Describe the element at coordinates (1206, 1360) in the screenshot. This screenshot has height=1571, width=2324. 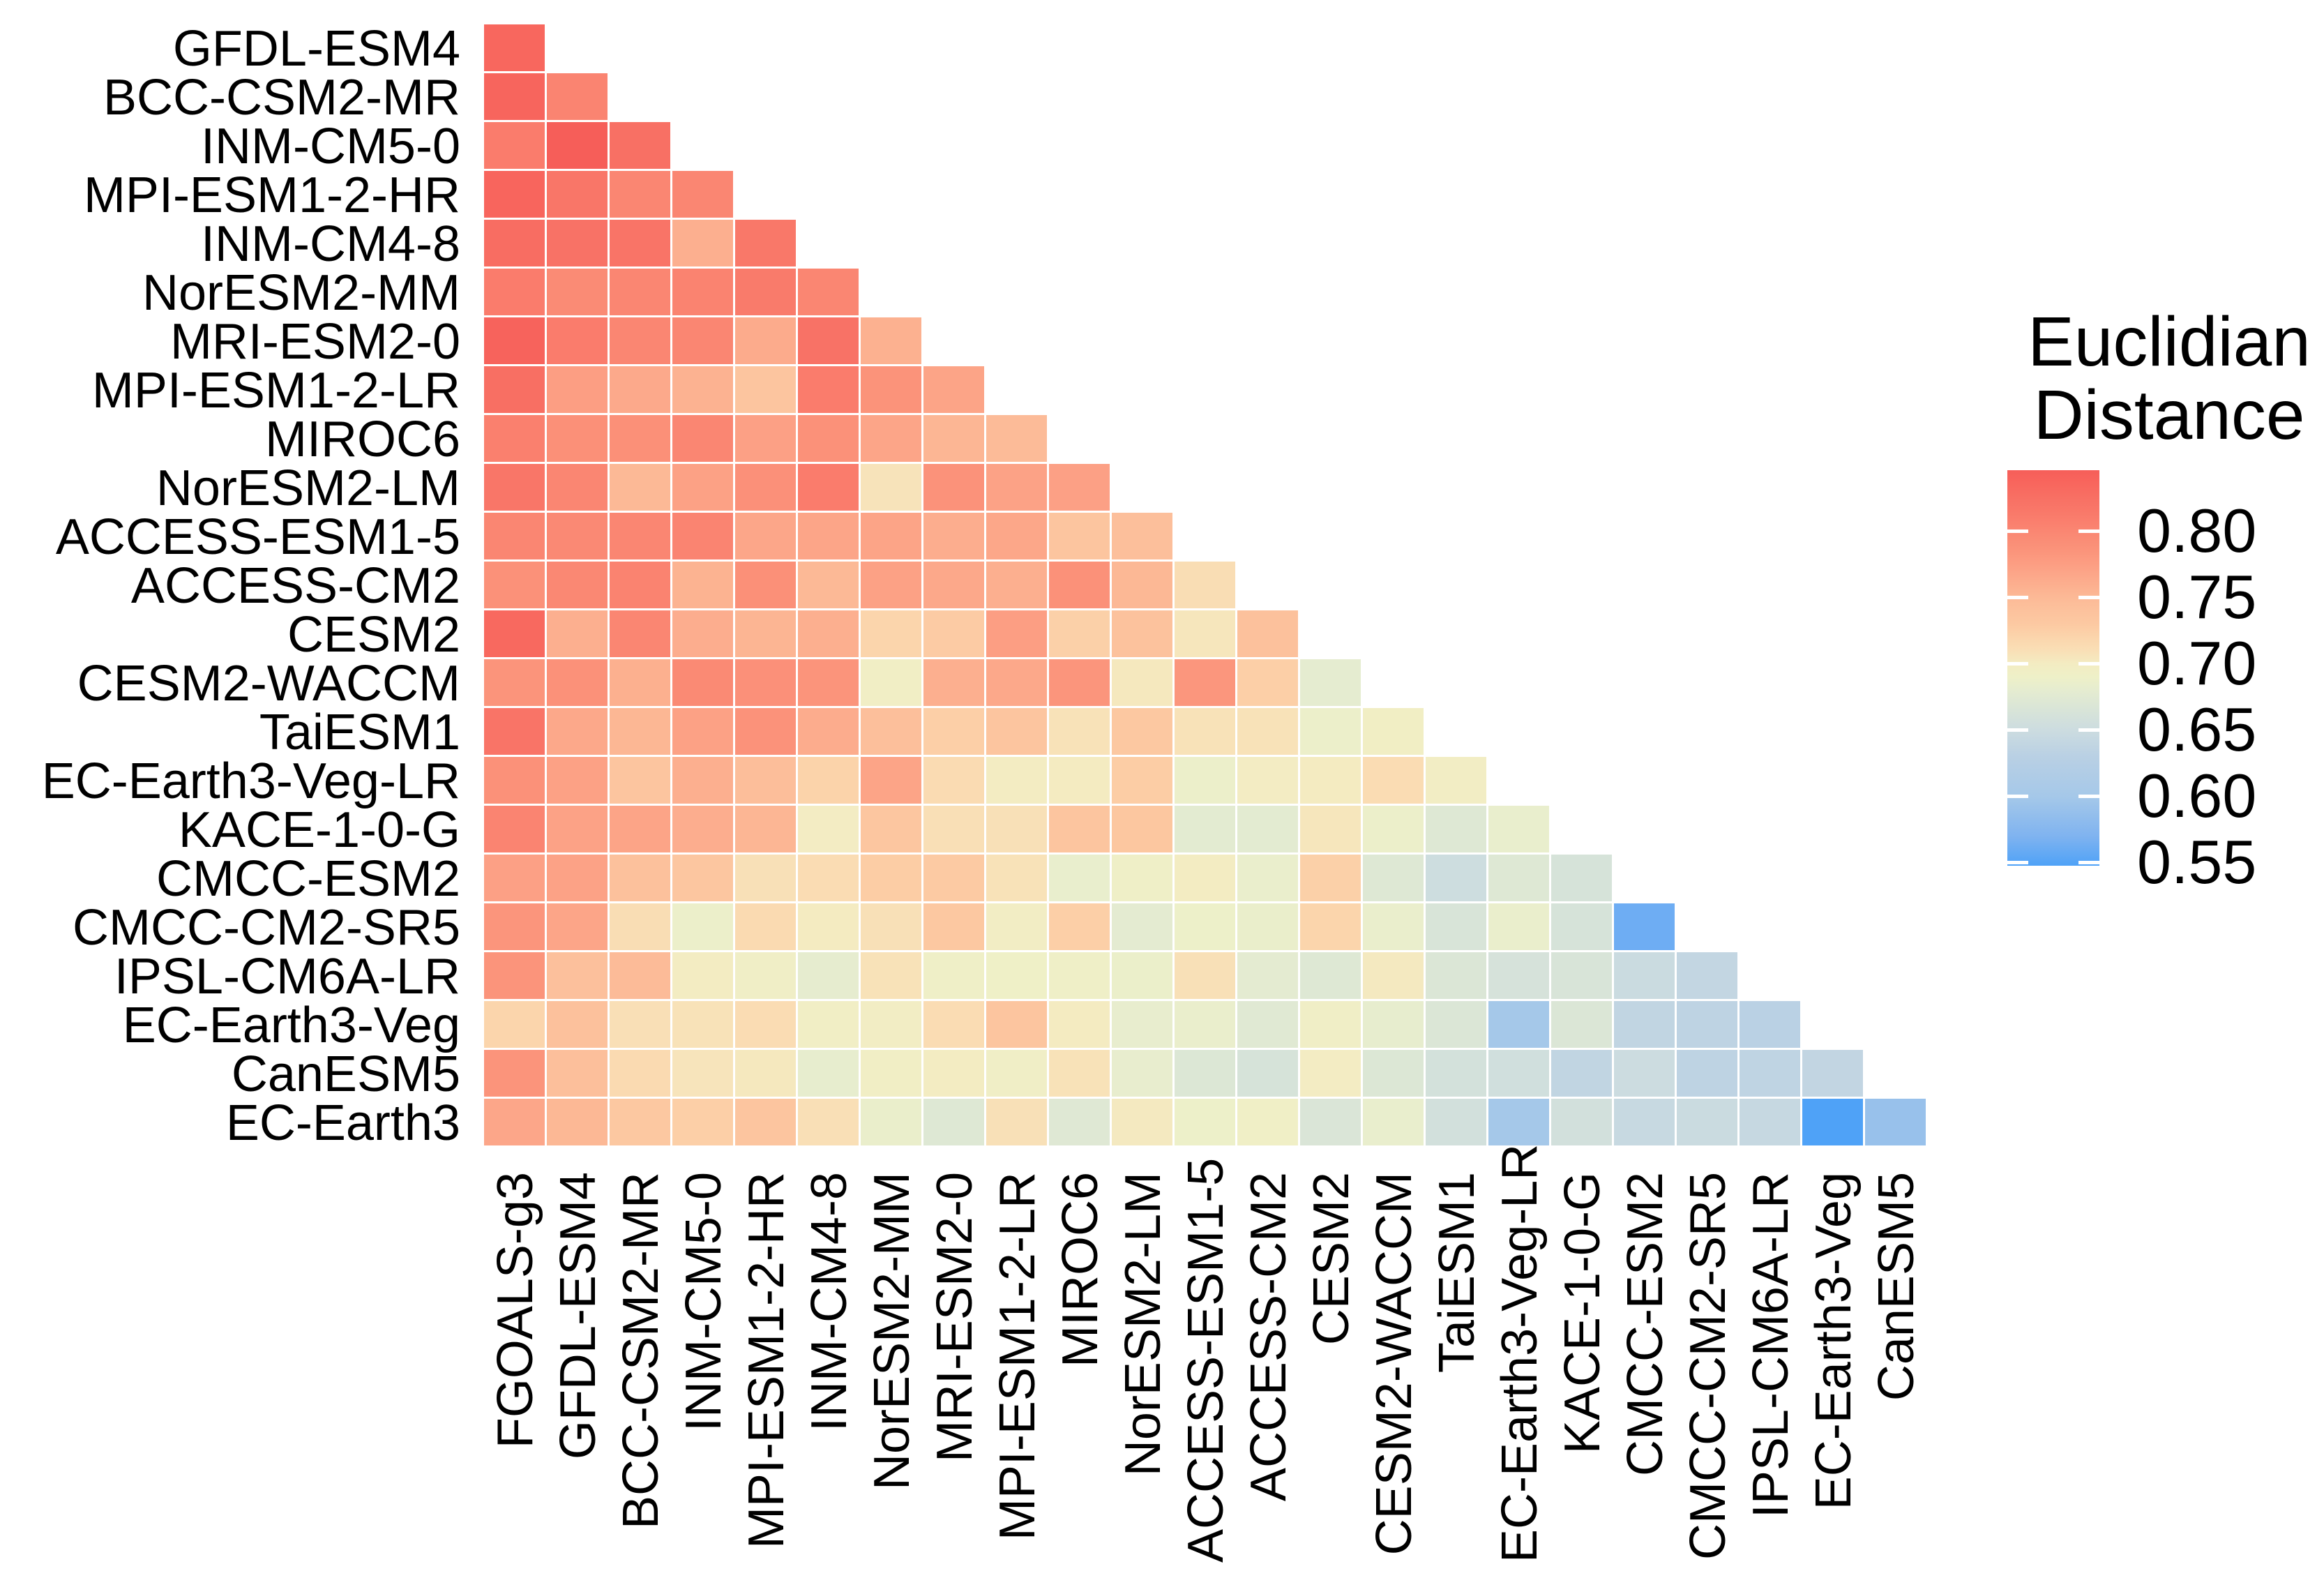
I see `x-axis-label: ACCESS-ESM1-5` at that location.